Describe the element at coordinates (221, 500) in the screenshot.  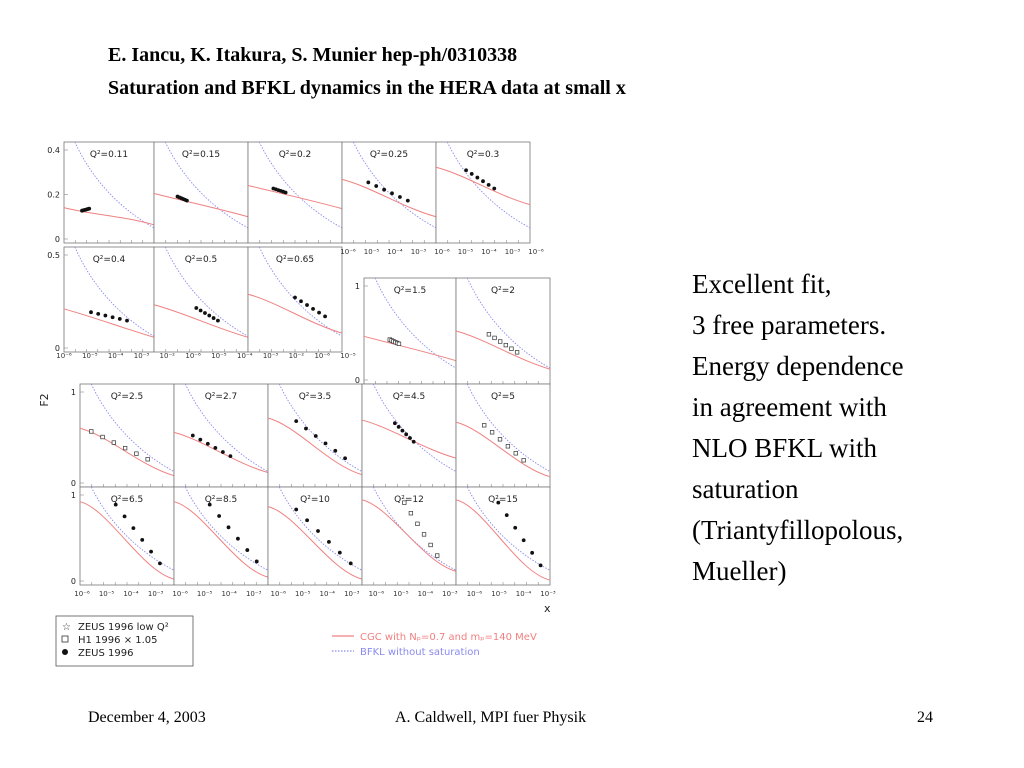
I see `panel-label: Q²=8.5` at that location.